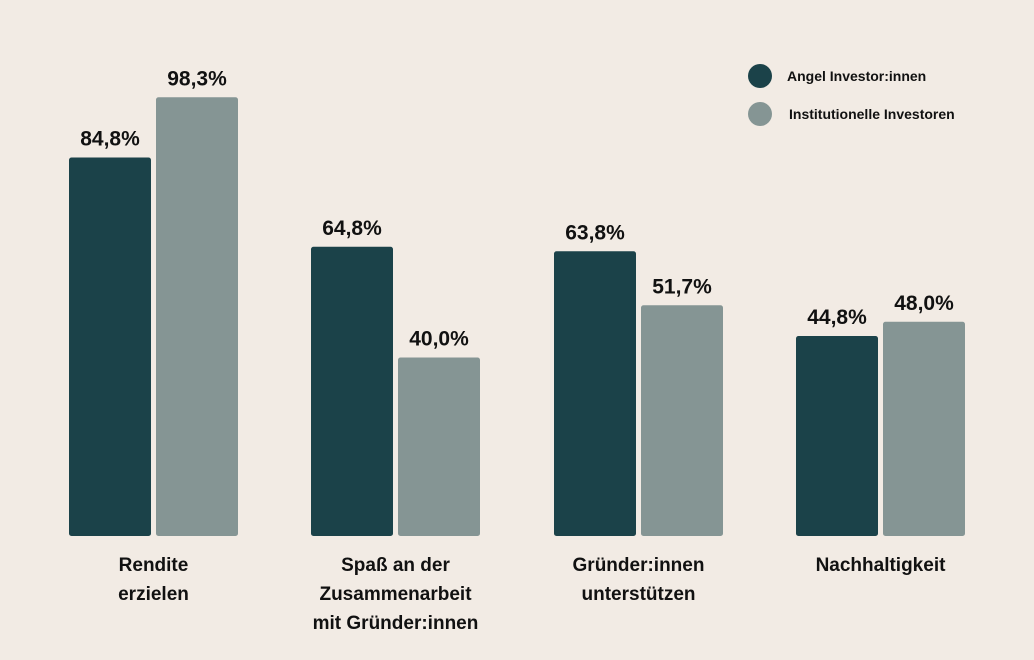  I want to click on data-label-s1-c1: 40,0%, so click(439, 338).